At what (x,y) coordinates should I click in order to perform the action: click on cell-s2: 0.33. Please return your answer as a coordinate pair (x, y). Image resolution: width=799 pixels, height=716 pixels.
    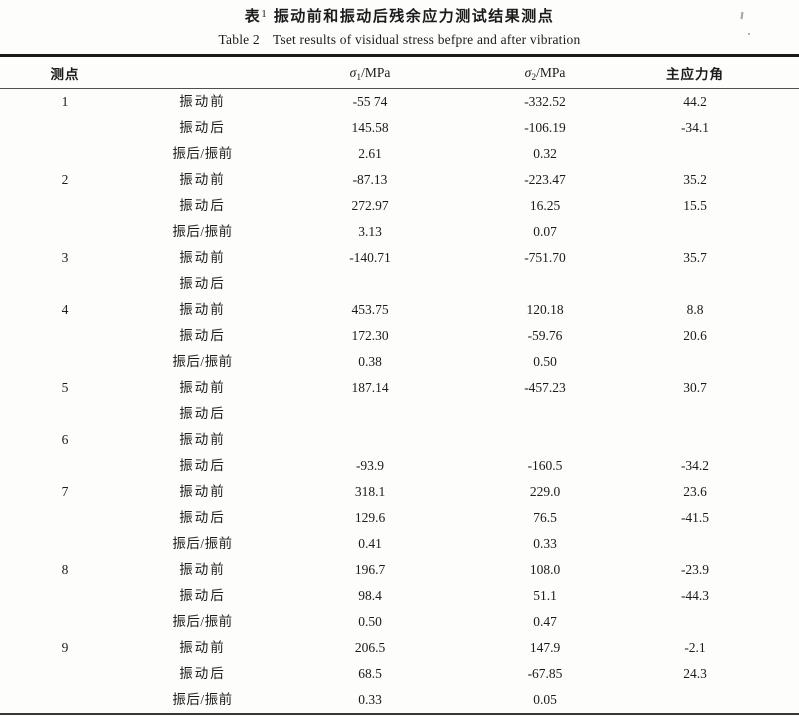
    Looking at the image, I should click on (545, 543).